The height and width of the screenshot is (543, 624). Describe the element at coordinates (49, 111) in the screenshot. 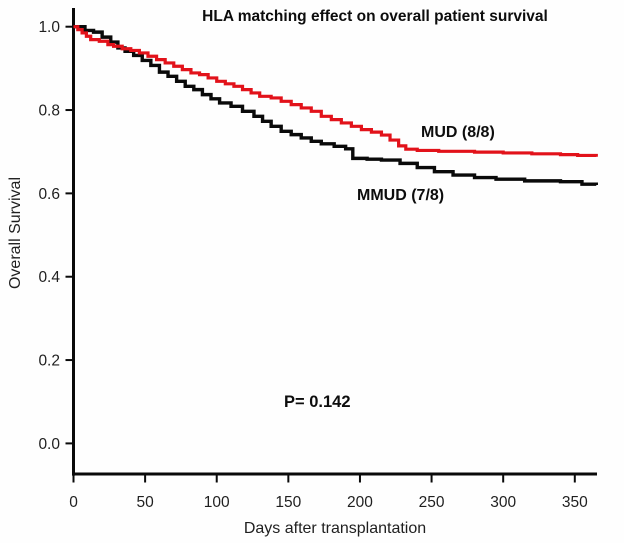

I see `y-tick-label: 0.8` at that location.